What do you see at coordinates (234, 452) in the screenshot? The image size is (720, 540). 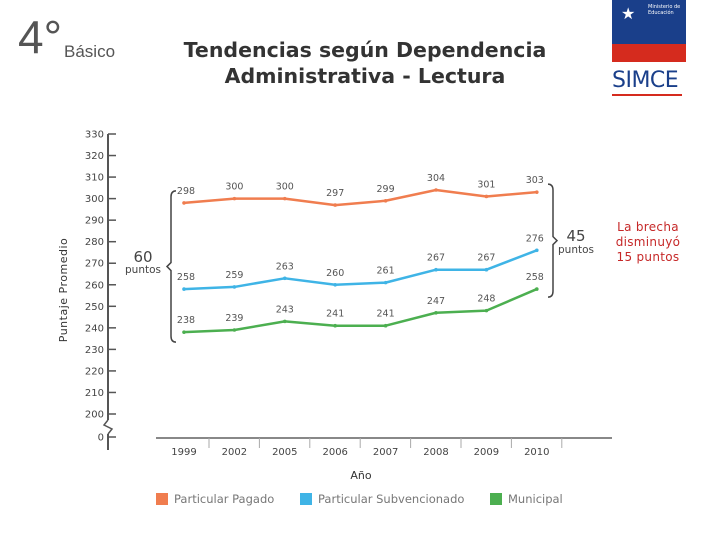 I see `x-tick-label: 2002` at bounding box center [234, 452].